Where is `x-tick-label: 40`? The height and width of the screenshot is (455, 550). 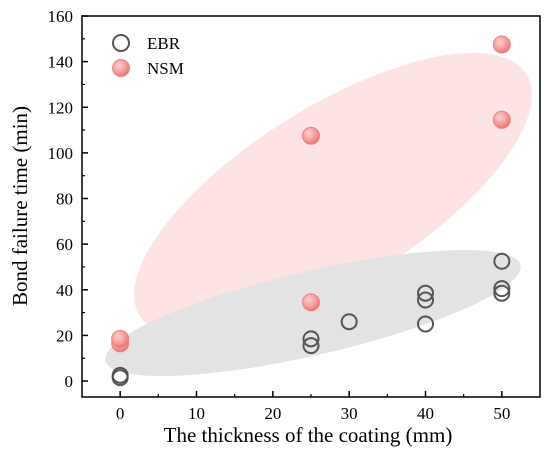
x-tick-label: 40 is located at coordinates (425, 413).